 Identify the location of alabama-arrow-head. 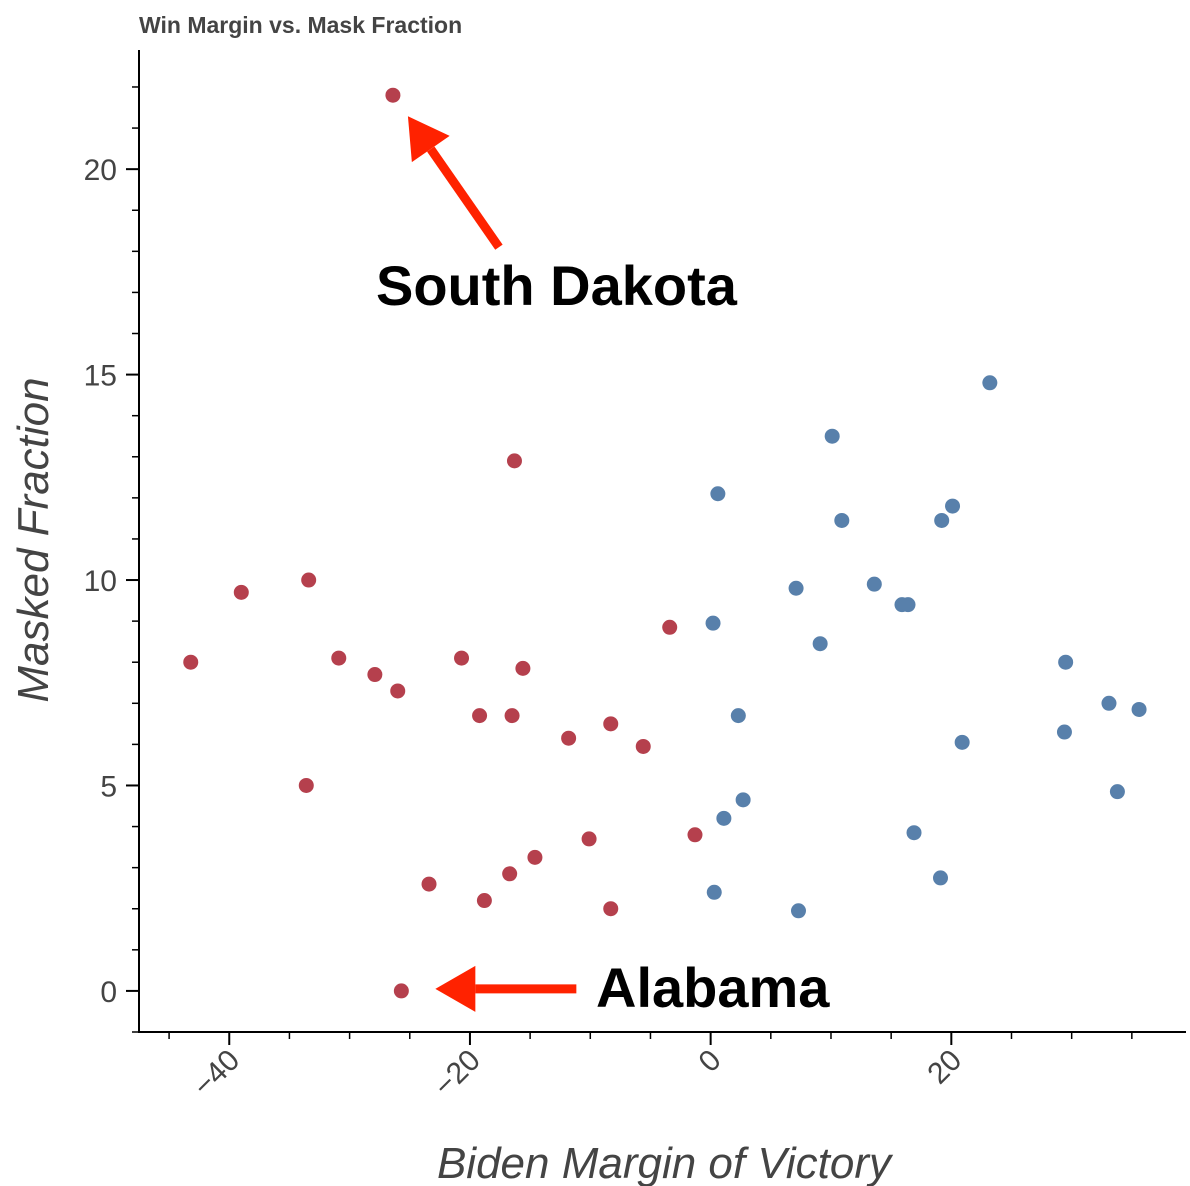
(455, 988).